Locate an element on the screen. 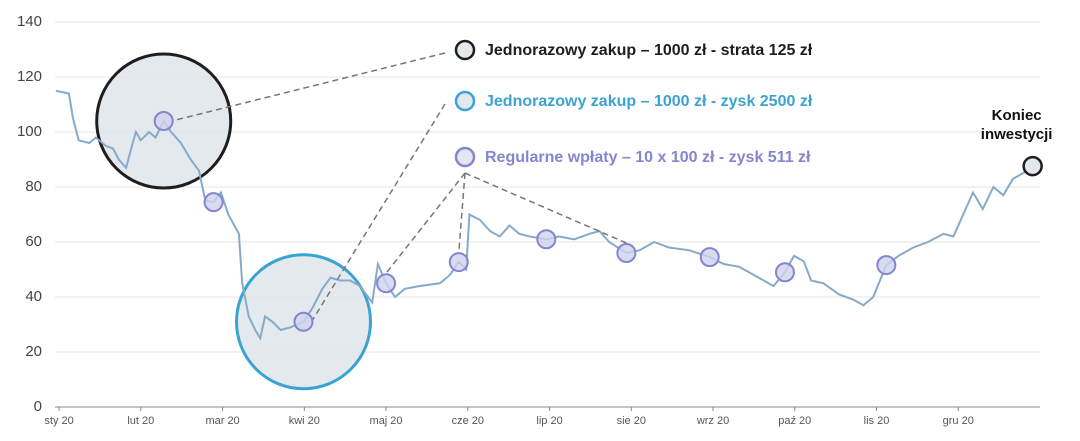 The image size is (1080, 441). y-tick-label: 40 is located at coordinates (33, 296).